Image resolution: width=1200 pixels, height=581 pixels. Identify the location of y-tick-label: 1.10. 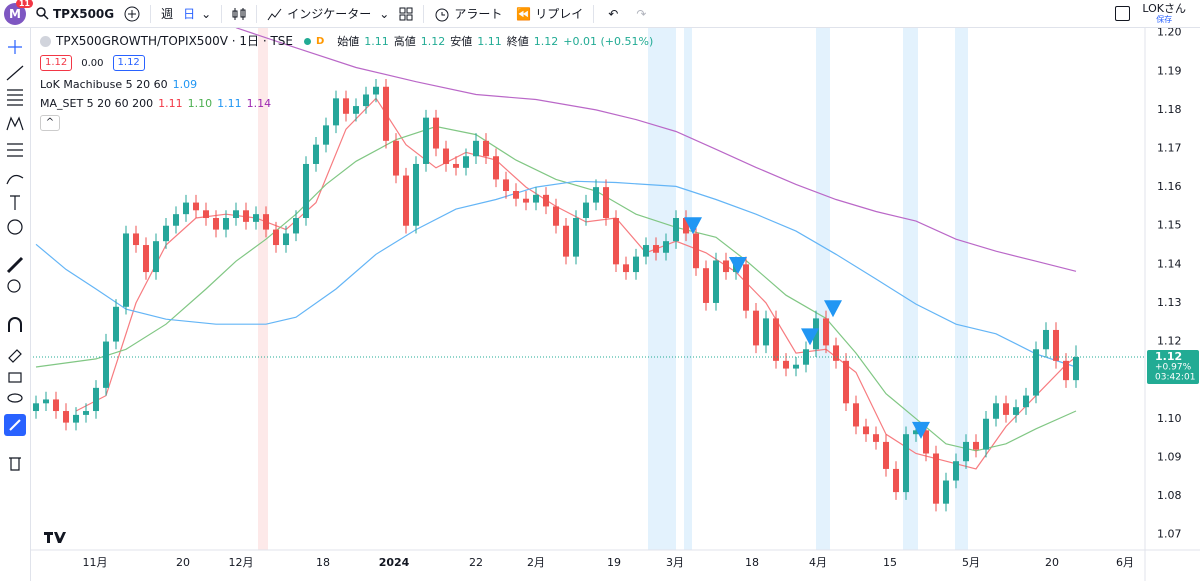
(1169, 418).